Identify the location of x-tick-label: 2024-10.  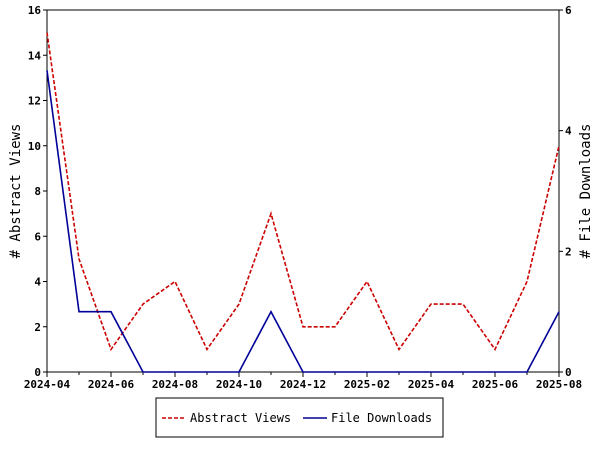
(239, 384).